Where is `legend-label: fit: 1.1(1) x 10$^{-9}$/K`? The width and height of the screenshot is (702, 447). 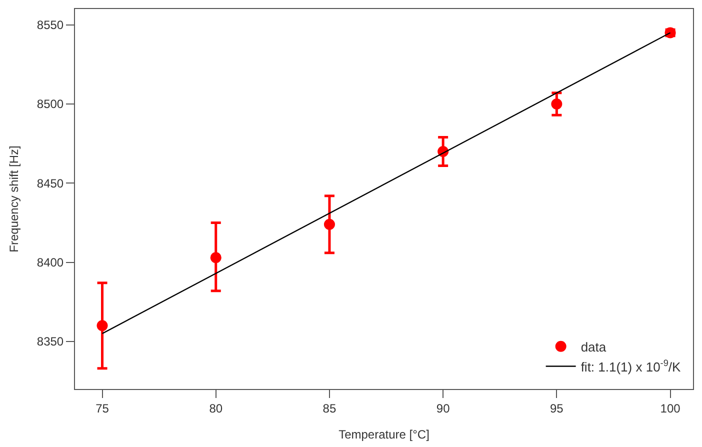
legend-label: fit: 1.1(1) x 10$^{-9}$/K is located at coordinates (631, 366).